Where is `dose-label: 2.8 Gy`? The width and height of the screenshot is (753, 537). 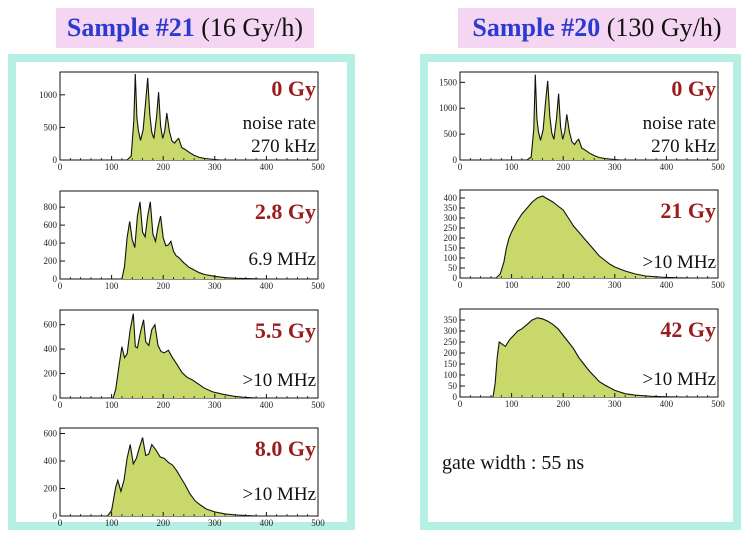
dose-label: 2.8 Gy is located at coordinates (285, 211).